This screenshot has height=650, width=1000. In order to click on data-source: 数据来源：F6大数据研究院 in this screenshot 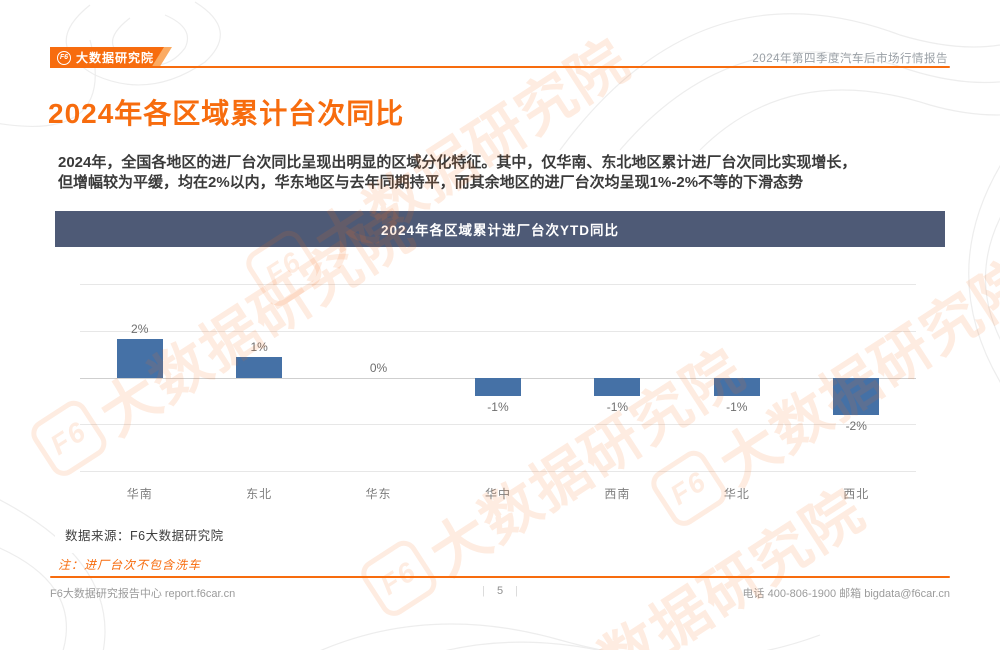, I will do `click(144, 536)`.